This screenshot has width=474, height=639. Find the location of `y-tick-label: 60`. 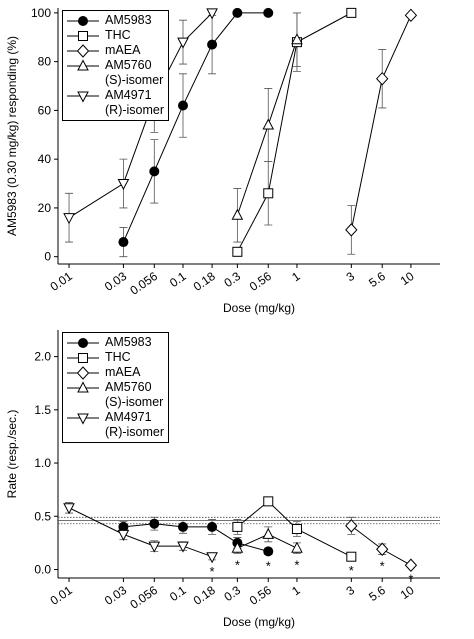

y-tick-label: 60 is located at coordinates (45, 110).